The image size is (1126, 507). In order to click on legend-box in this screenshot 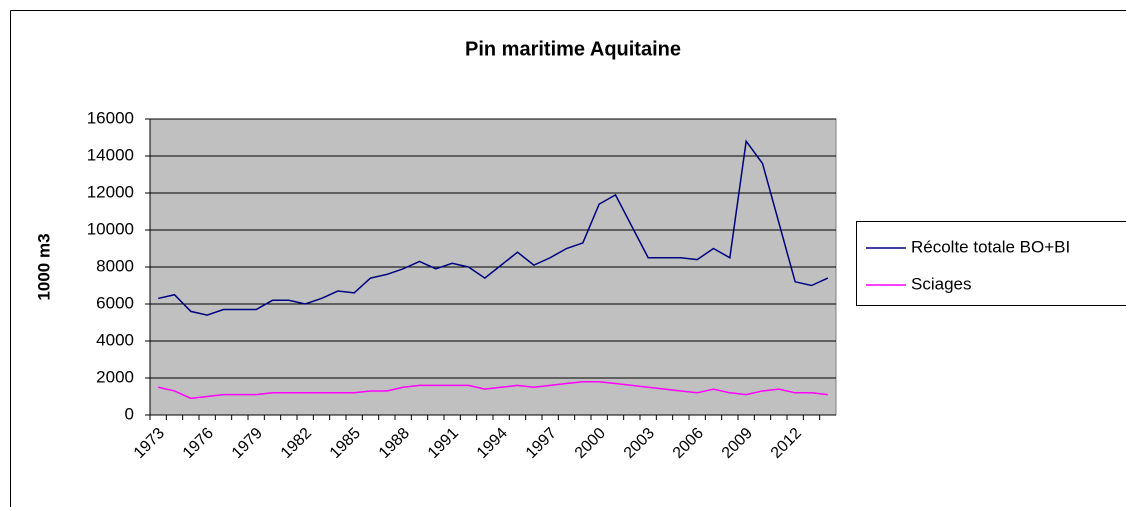, I will do `click(991, 263)`.